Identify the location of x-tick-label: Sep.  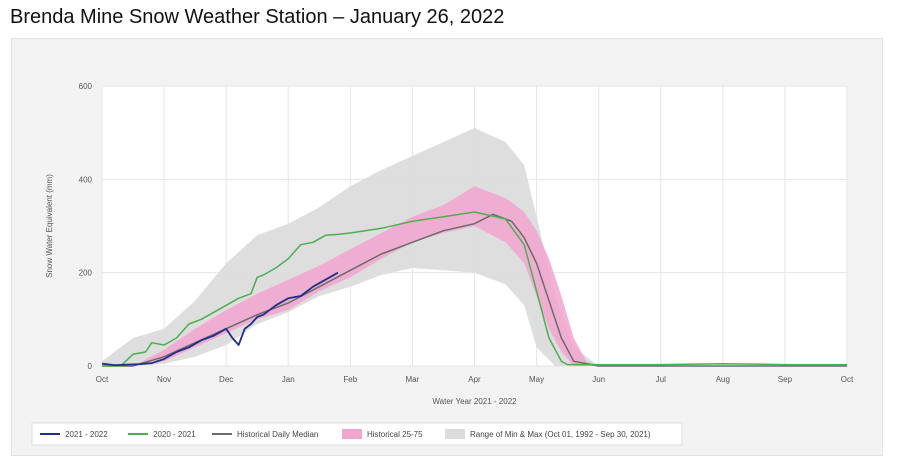
(785, 379).